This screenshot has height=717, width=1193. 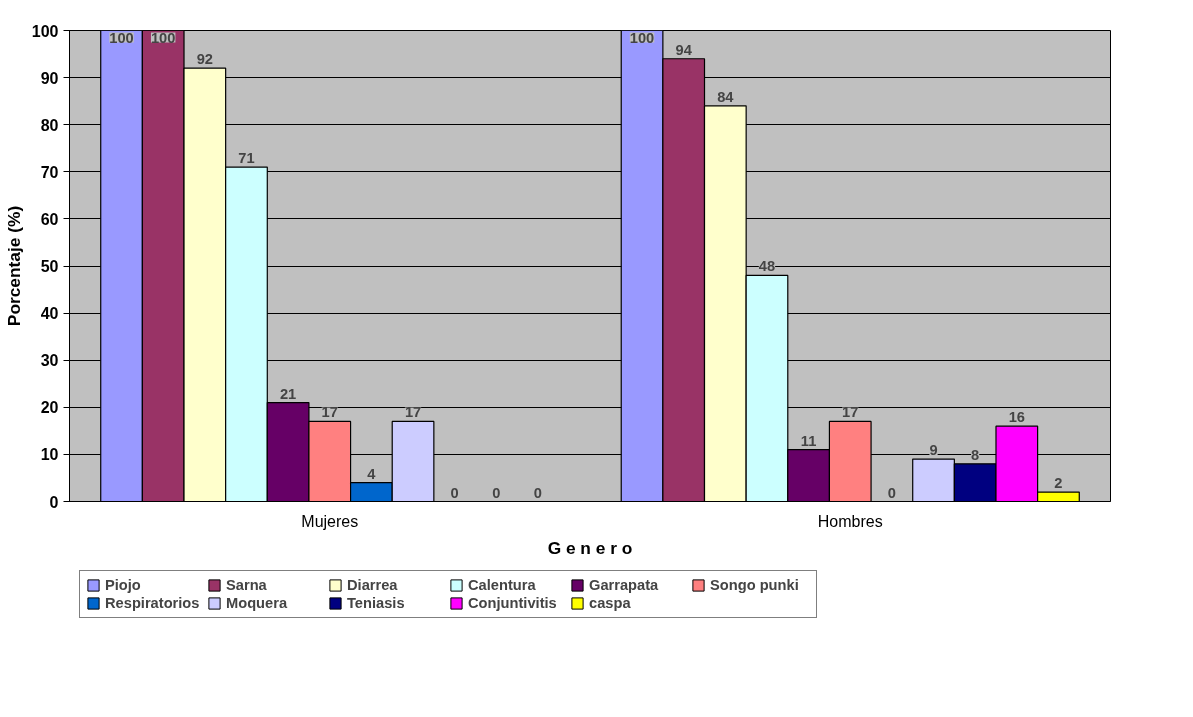 I want to click on y-tick-label: 80, so click(x=49, y=125).